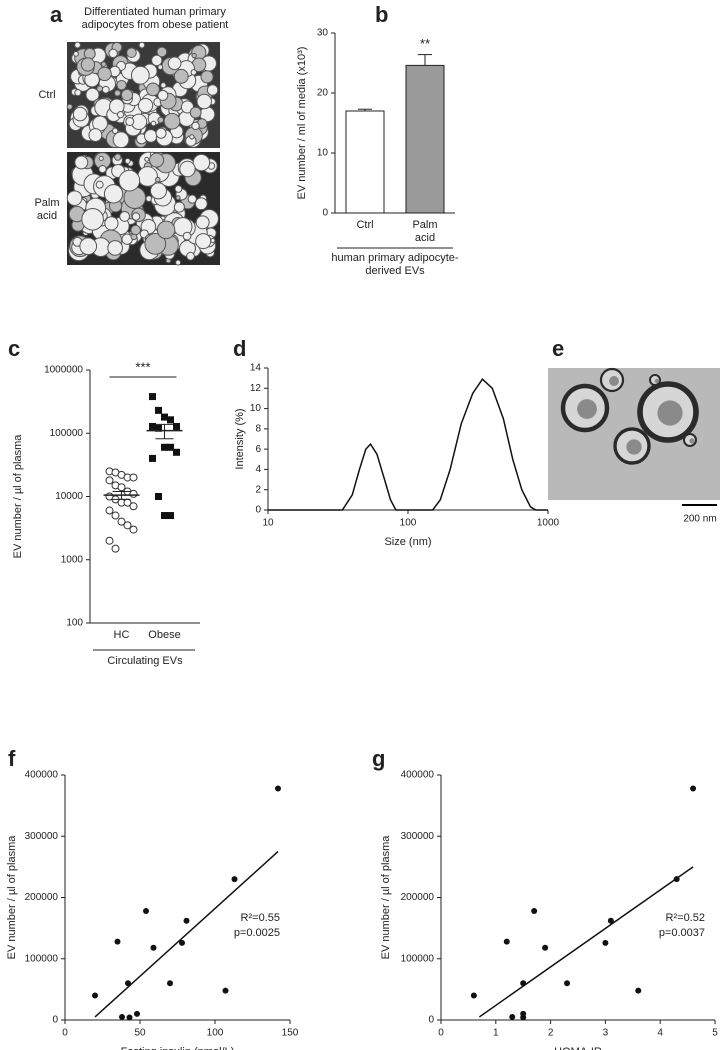  What do you see at coordinates (47, 95) in the screenshot?
I see `row-label: Ctrl` at bounding box center [47, 95].